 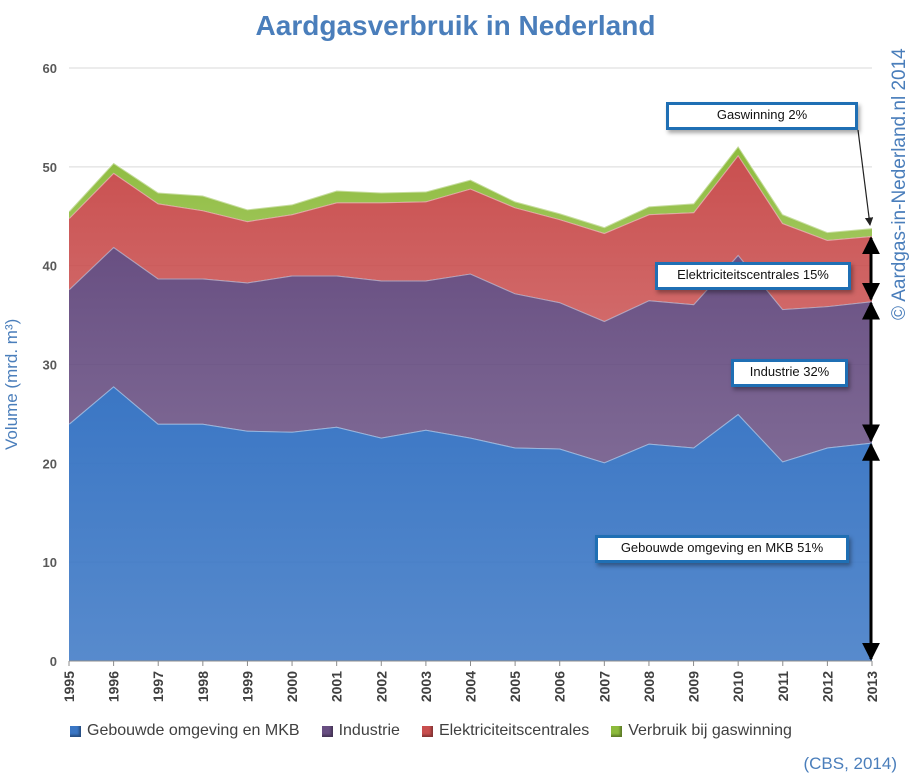 I want to click on y-tick-label: 50, so click(x=50, y=167).